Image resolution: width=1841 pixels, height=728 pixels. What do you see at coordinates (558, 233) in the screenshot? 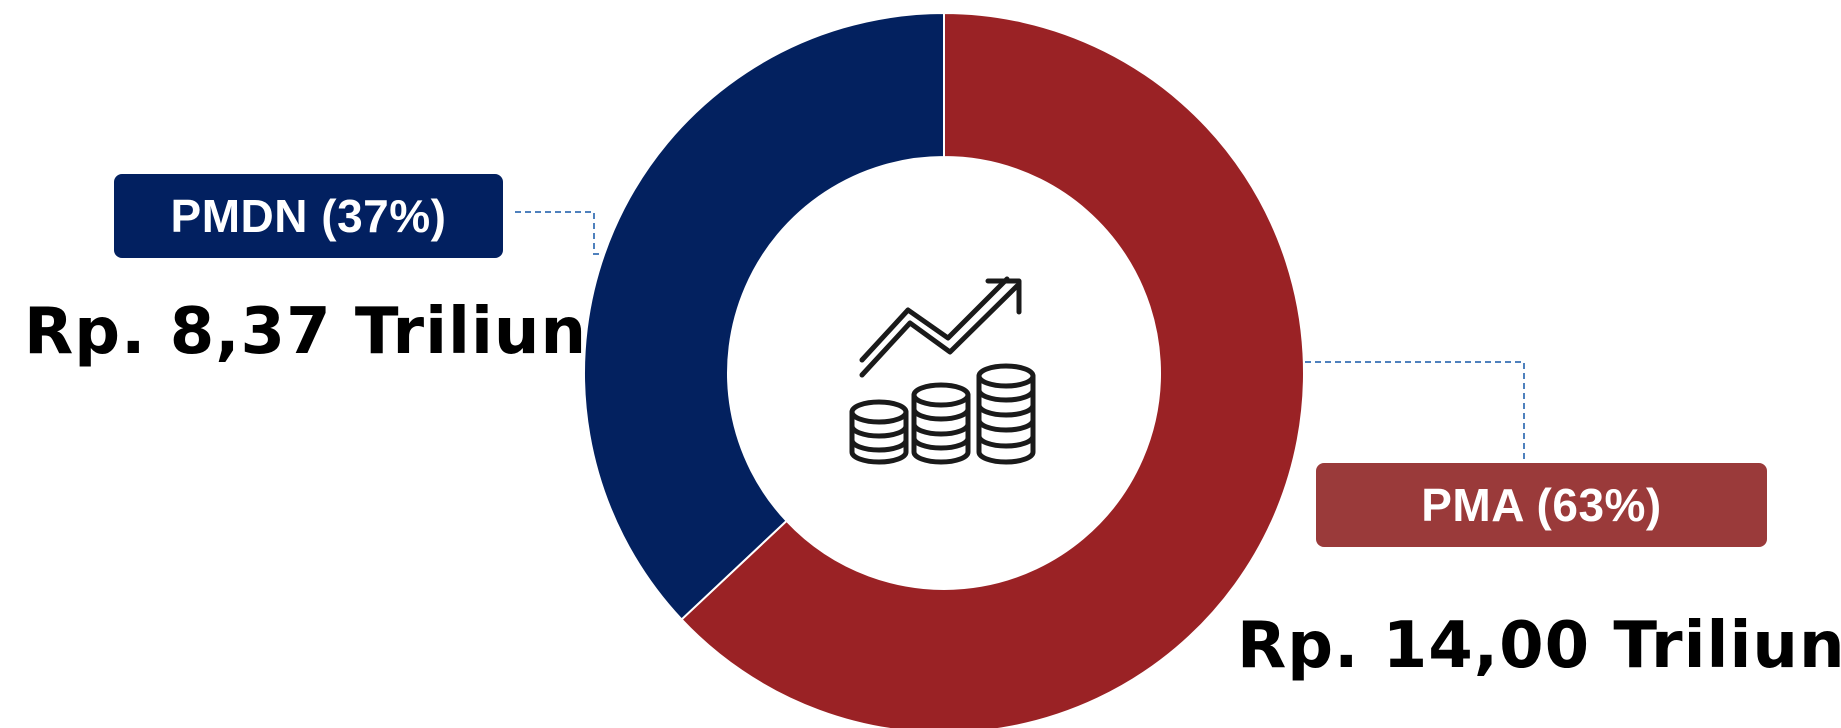
I see `pmdn-leader-line` at bounding box center [558, 233].